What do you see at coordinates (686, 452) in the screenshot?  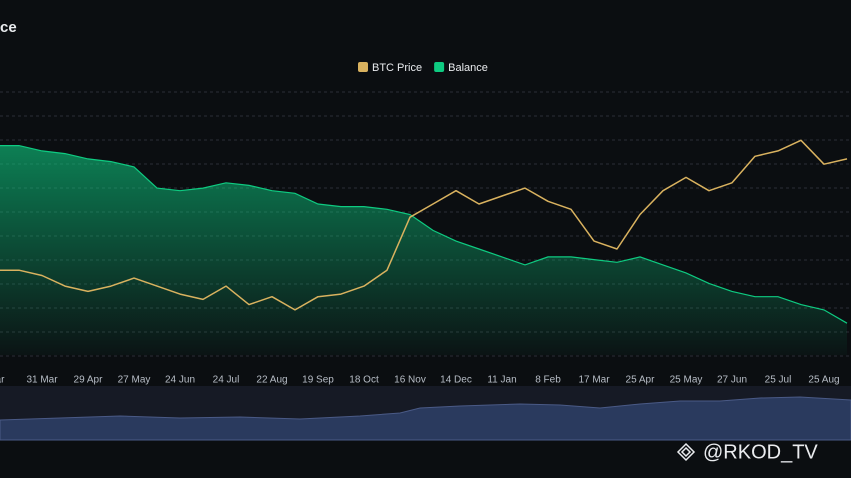 I see `watermark-logo` at bounding box center [686, 452].